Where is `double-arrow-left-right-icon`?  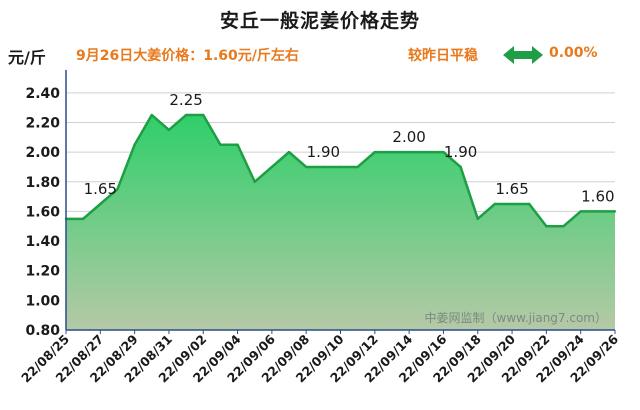
double-arrow-left-right-icon is located at coordinates (523, 55).